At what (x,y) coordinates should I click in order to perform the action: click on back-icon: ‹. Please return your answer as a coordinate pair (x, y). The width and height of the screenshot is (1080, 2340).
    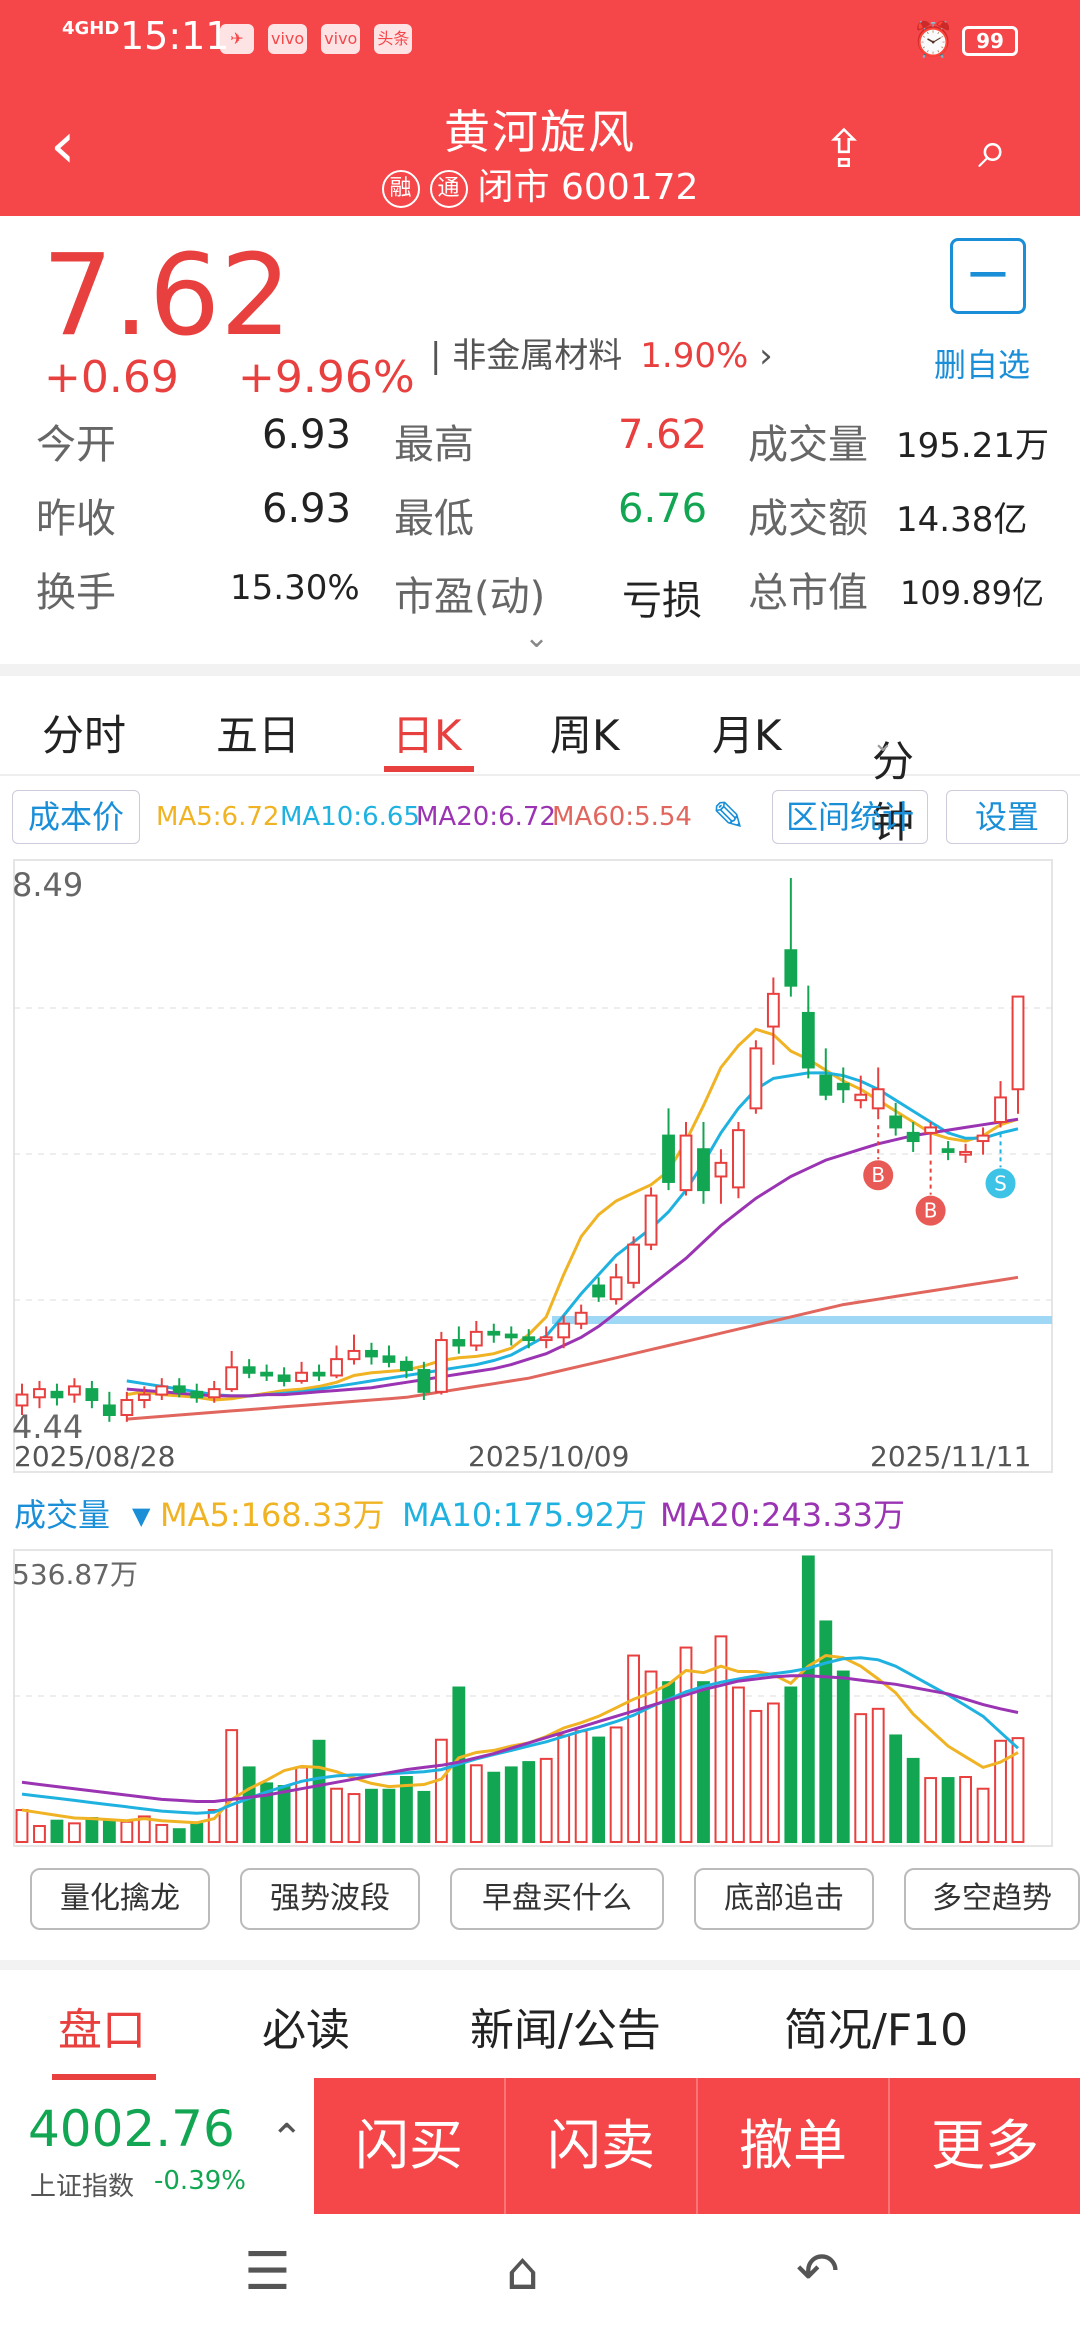
    Looking at the image, I should click on (63, 146).